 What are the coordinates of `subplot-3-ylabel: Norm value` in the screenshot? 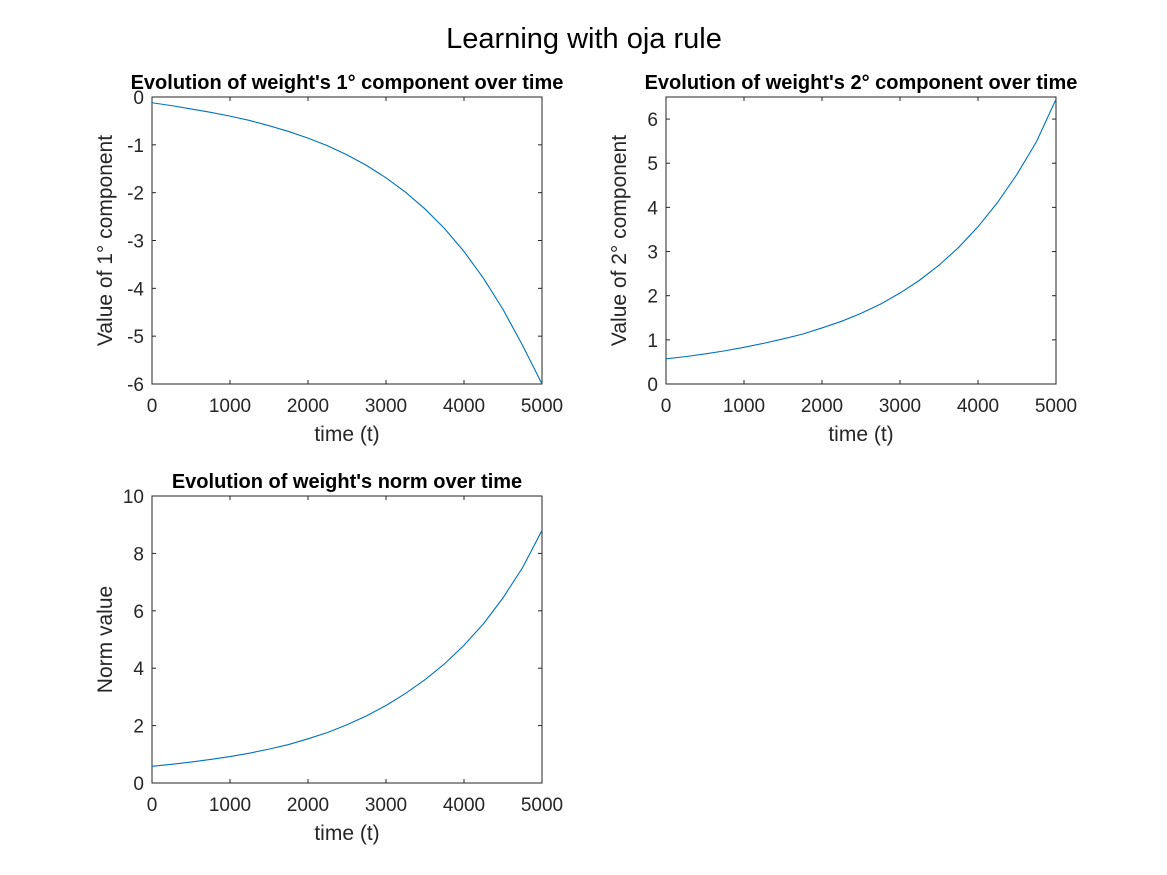 It's located at (105, 639).